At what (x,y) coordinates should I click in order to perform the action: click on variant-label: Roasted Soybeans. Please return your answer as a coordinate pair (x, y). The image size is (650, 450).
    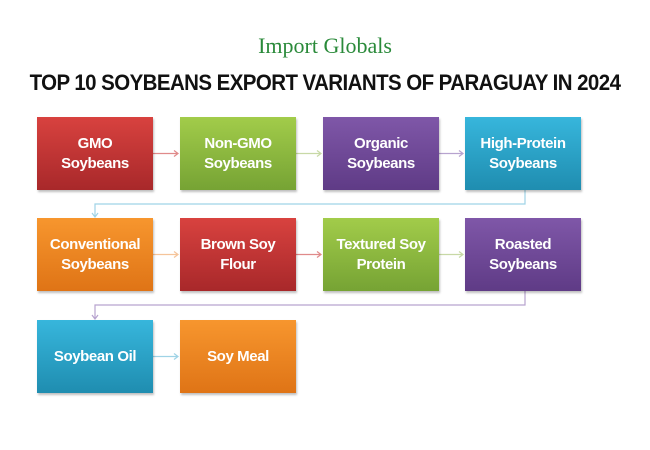
    Looking at the image, I should click on (523, 254).